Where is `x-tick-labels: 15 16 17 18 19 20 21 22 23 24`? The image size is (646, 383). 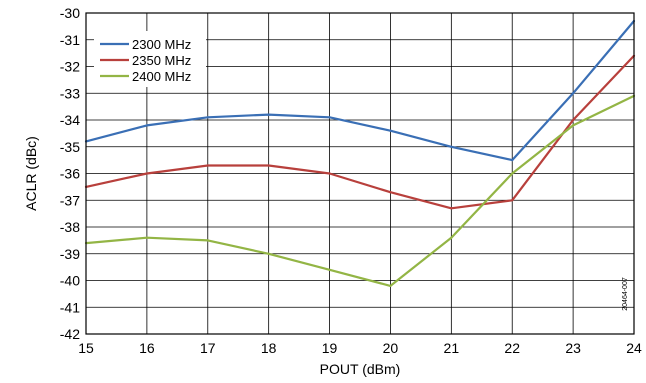
x-tick-labels: 15 16 17 18 19 20 21 22 23 24 is located at coordinates (360, 348).